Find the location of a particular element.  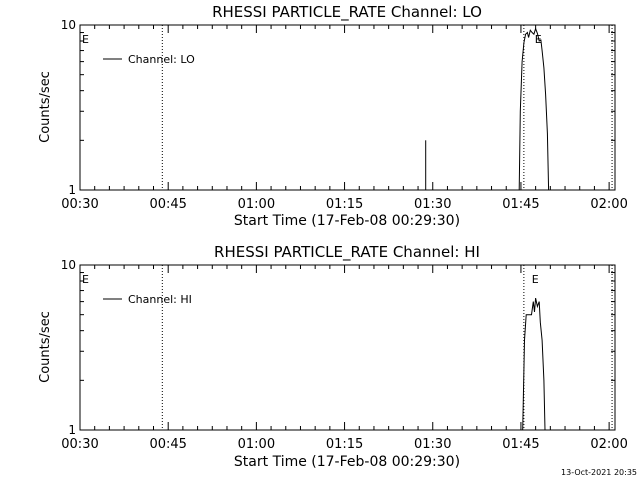

legend-label: Channel: LO is located at coordinates (161, 59).